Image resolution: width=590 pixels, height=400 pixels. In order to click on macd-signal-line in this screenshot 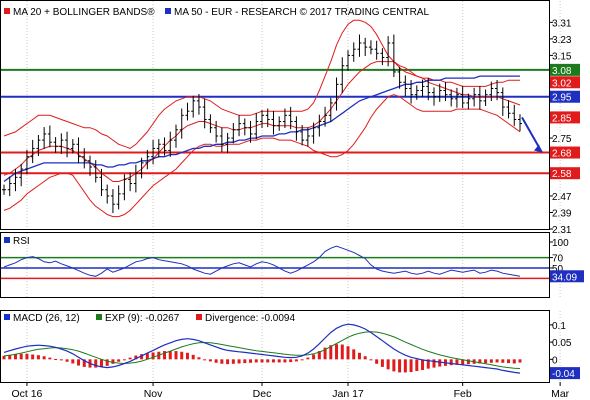, I will do `click(262, 350)`.